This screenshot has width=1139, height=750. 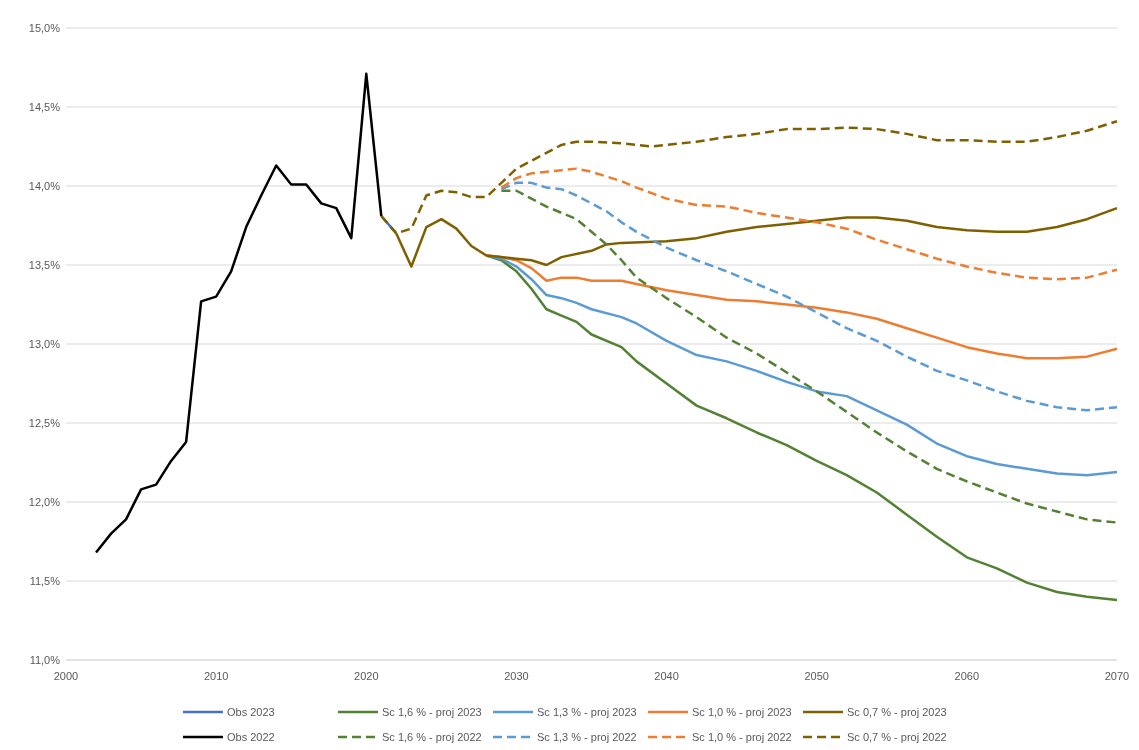 What do you see at coordinates (44, 185) in the screenshot?
I see `y-tick-label: 14,0%` at bounding box center [44, 185].